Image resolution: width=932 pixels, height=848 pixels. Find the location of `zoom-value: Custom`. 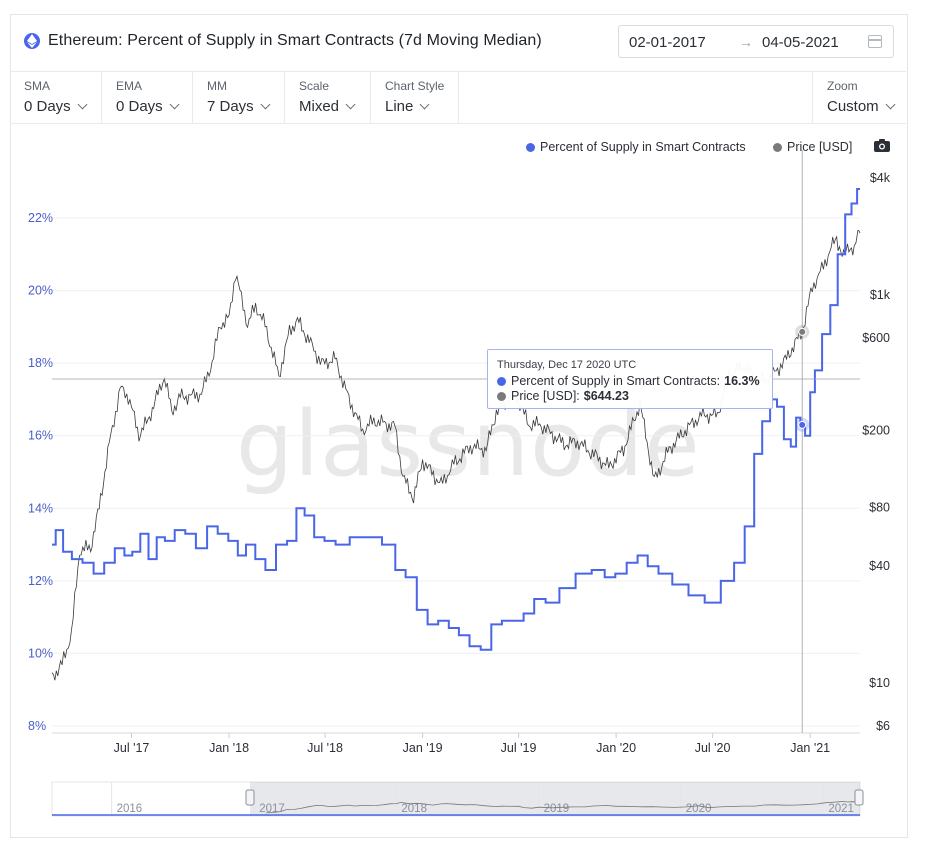

zoom-value: Custom is located at coordinates (853, 106).